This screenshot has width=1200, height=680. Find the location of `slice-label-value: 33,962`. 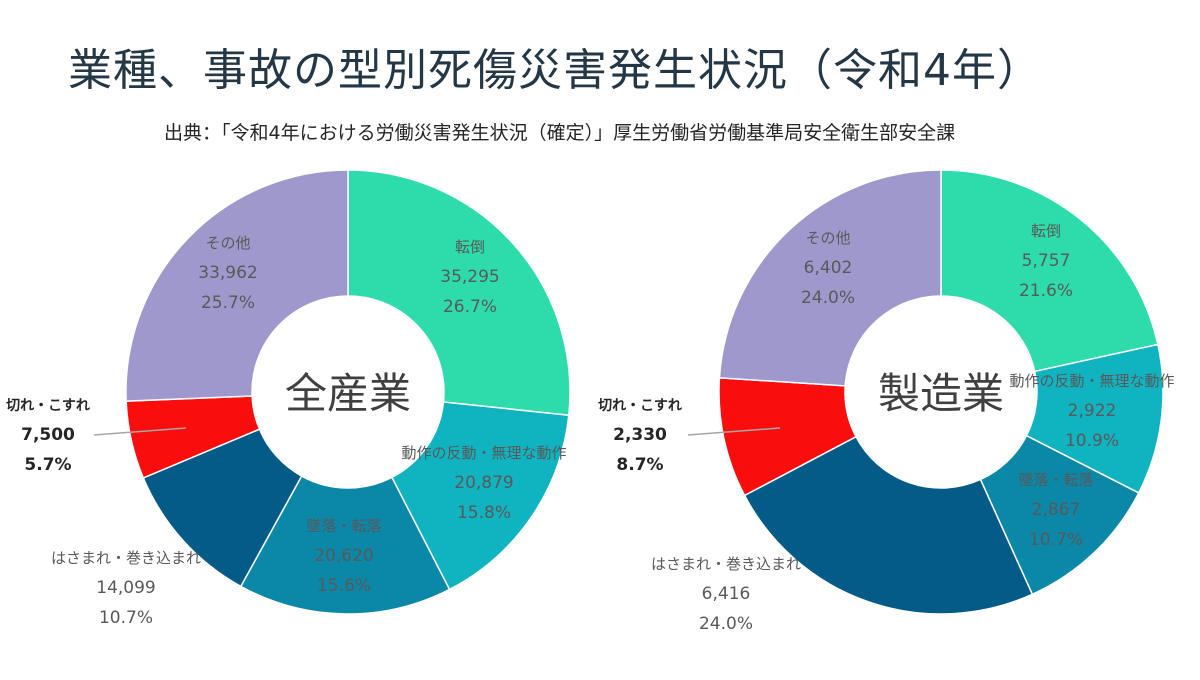

slice-label-value: 33,962 is located at coordinates (227, 273).